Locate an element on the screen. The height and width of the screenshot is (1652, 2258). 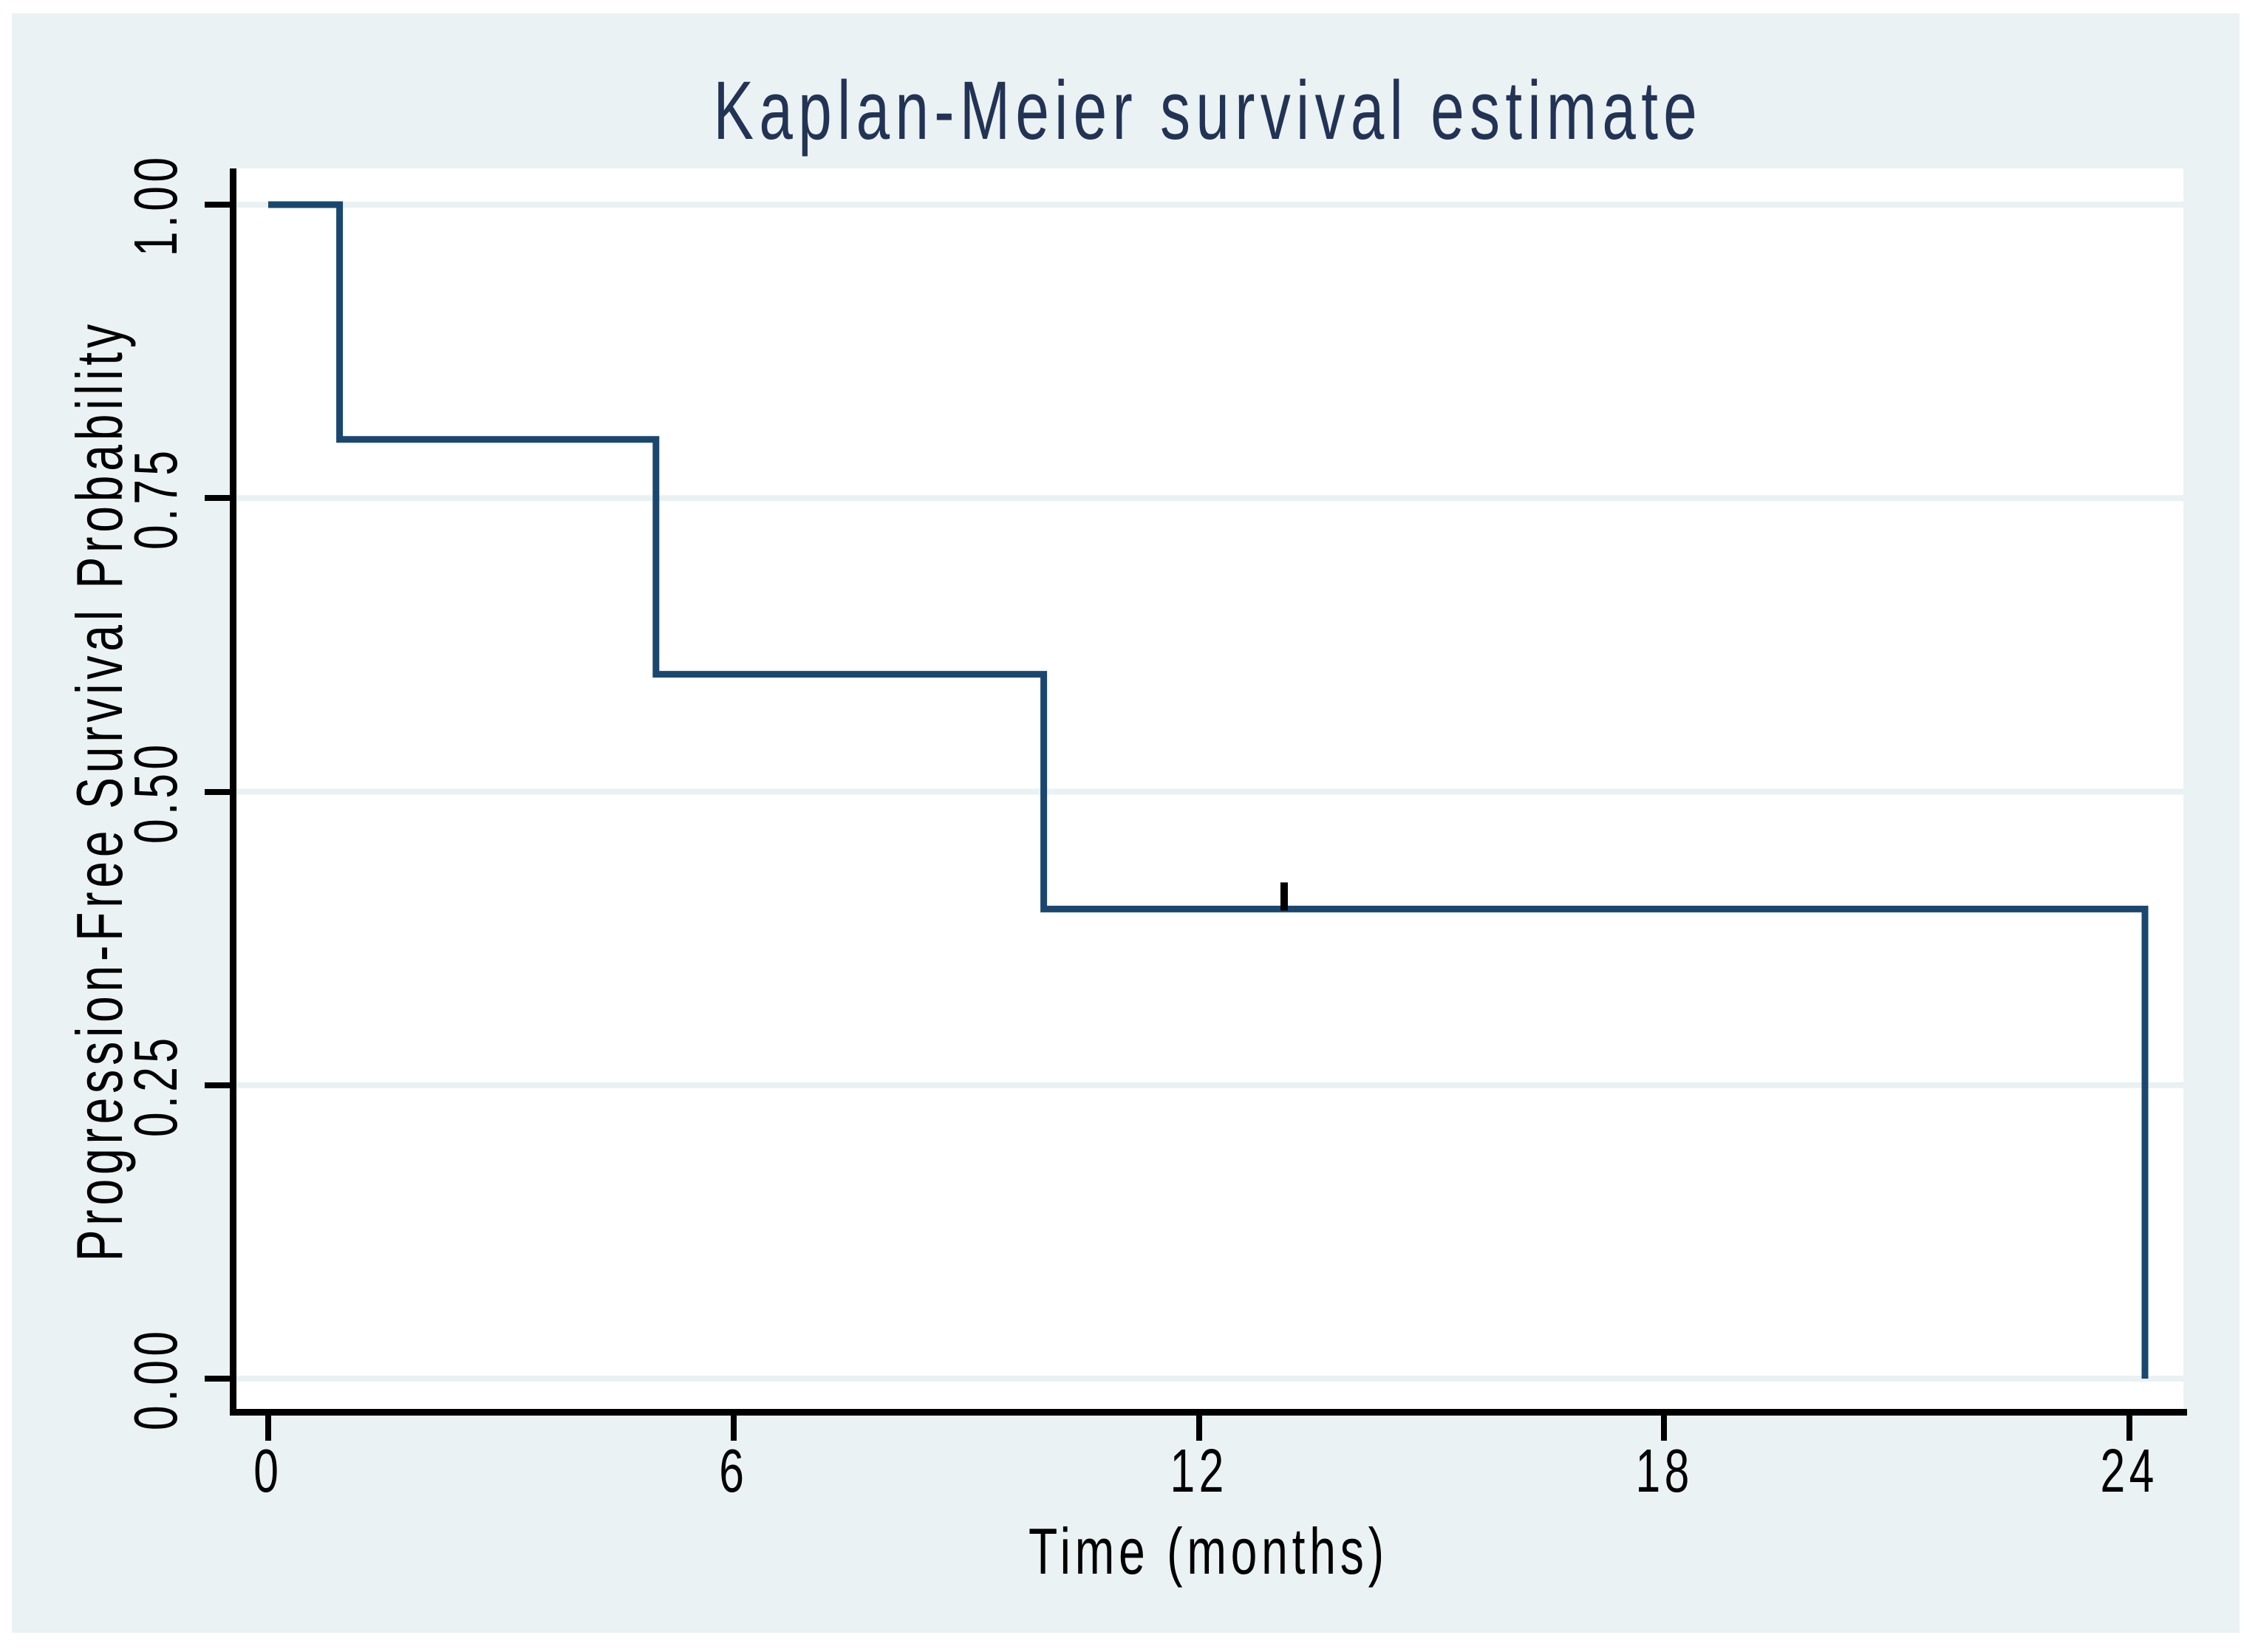
chart-title-text: Kaplan-Meier survival estimate is located at coordinates (1208, 110).